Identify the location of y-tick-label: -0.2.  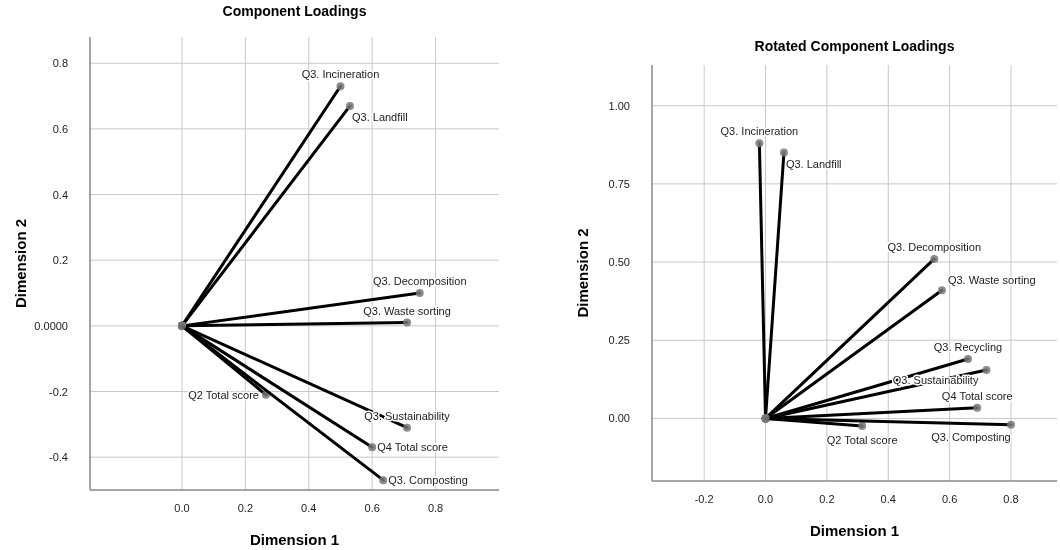
(58, 391).